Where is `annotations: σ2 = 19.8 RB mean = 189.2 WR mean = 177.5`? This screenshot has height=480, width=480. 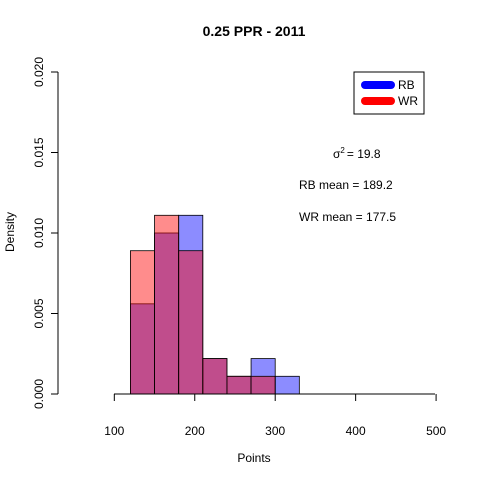
annotations: σ2 = 19.8 RB mean = 189.2 WR mean = 177.5 is located at coordinates (347, 185).